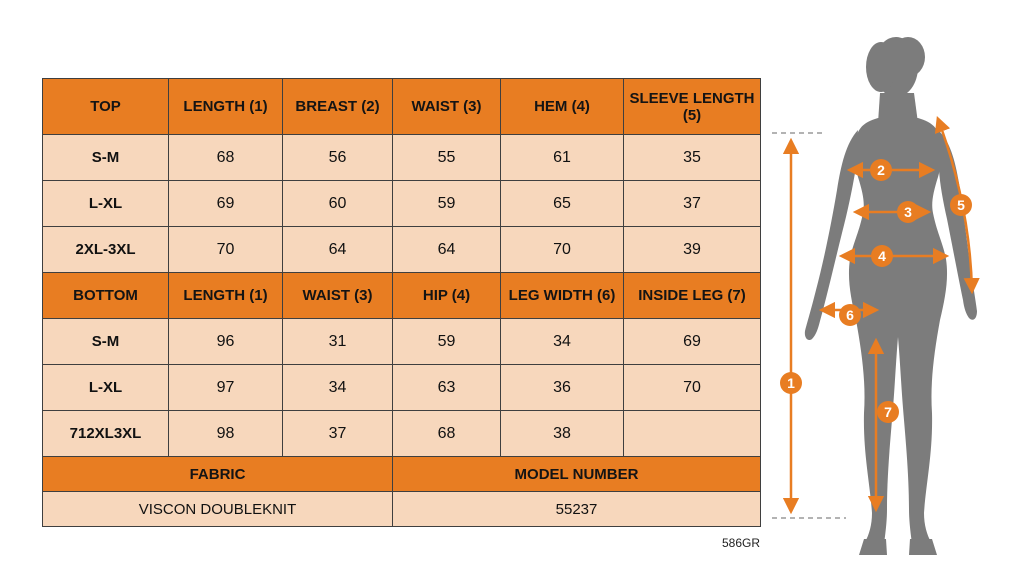  I want to click on value-cell: 56, so click(337, 157).